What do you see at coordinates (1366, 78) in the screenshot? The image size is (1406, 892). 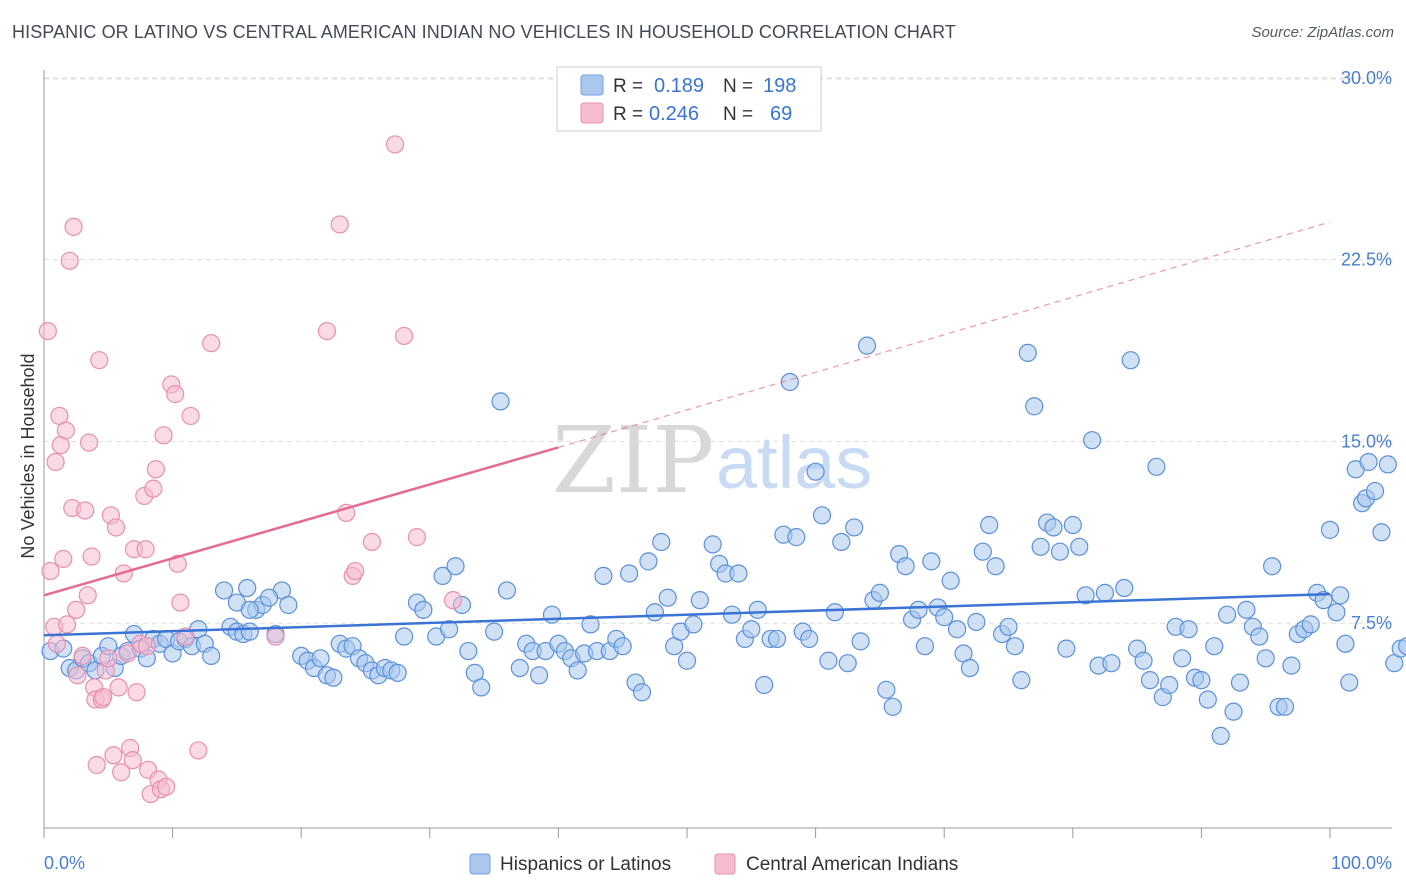 I see `y-tick-label: 30.0%` at bounding box center [1366, 78].